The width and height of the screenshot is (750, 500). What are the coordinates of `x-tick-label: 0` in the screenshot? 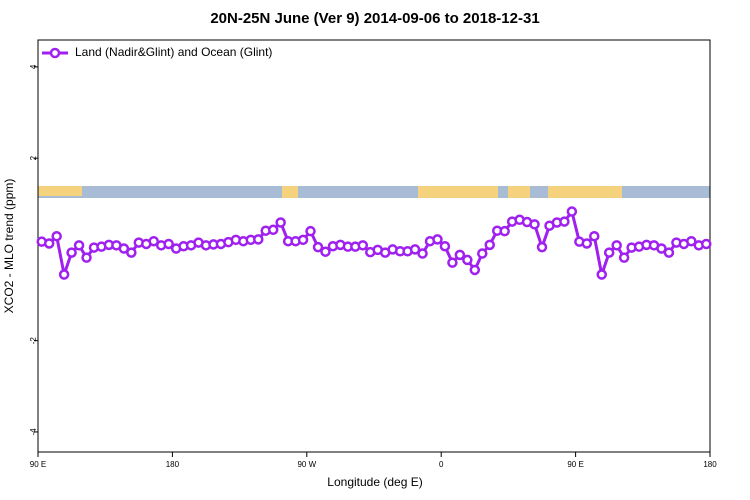 It's located at (441, 464).